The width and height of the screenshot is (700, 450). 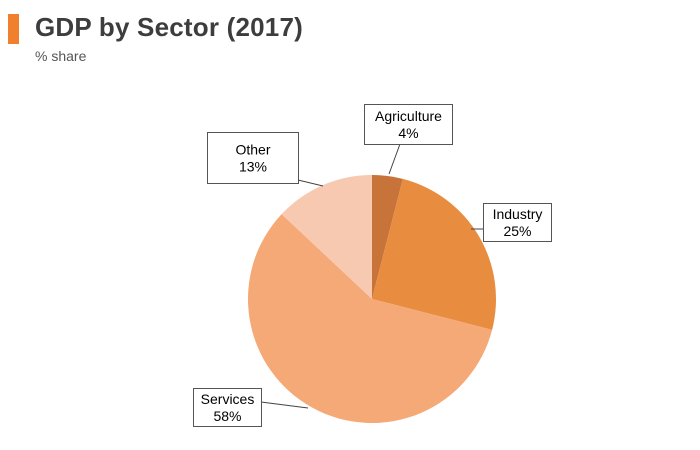 What do you see at coordinates (227, 416) in the screenshot?
I see `slice-value-label: 58%` at bounding box center [227, 416].